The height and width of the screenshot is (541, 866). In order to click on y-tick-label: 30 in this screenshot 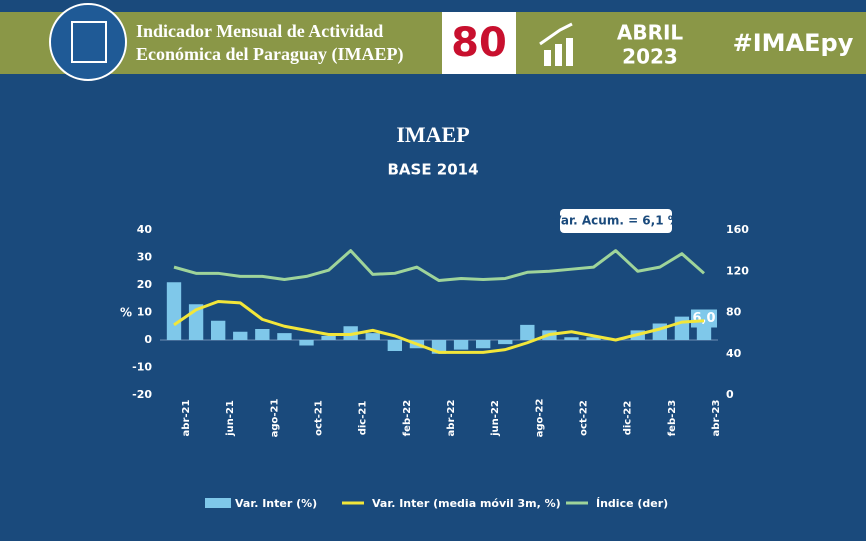, I will do `click(145, 257)`.